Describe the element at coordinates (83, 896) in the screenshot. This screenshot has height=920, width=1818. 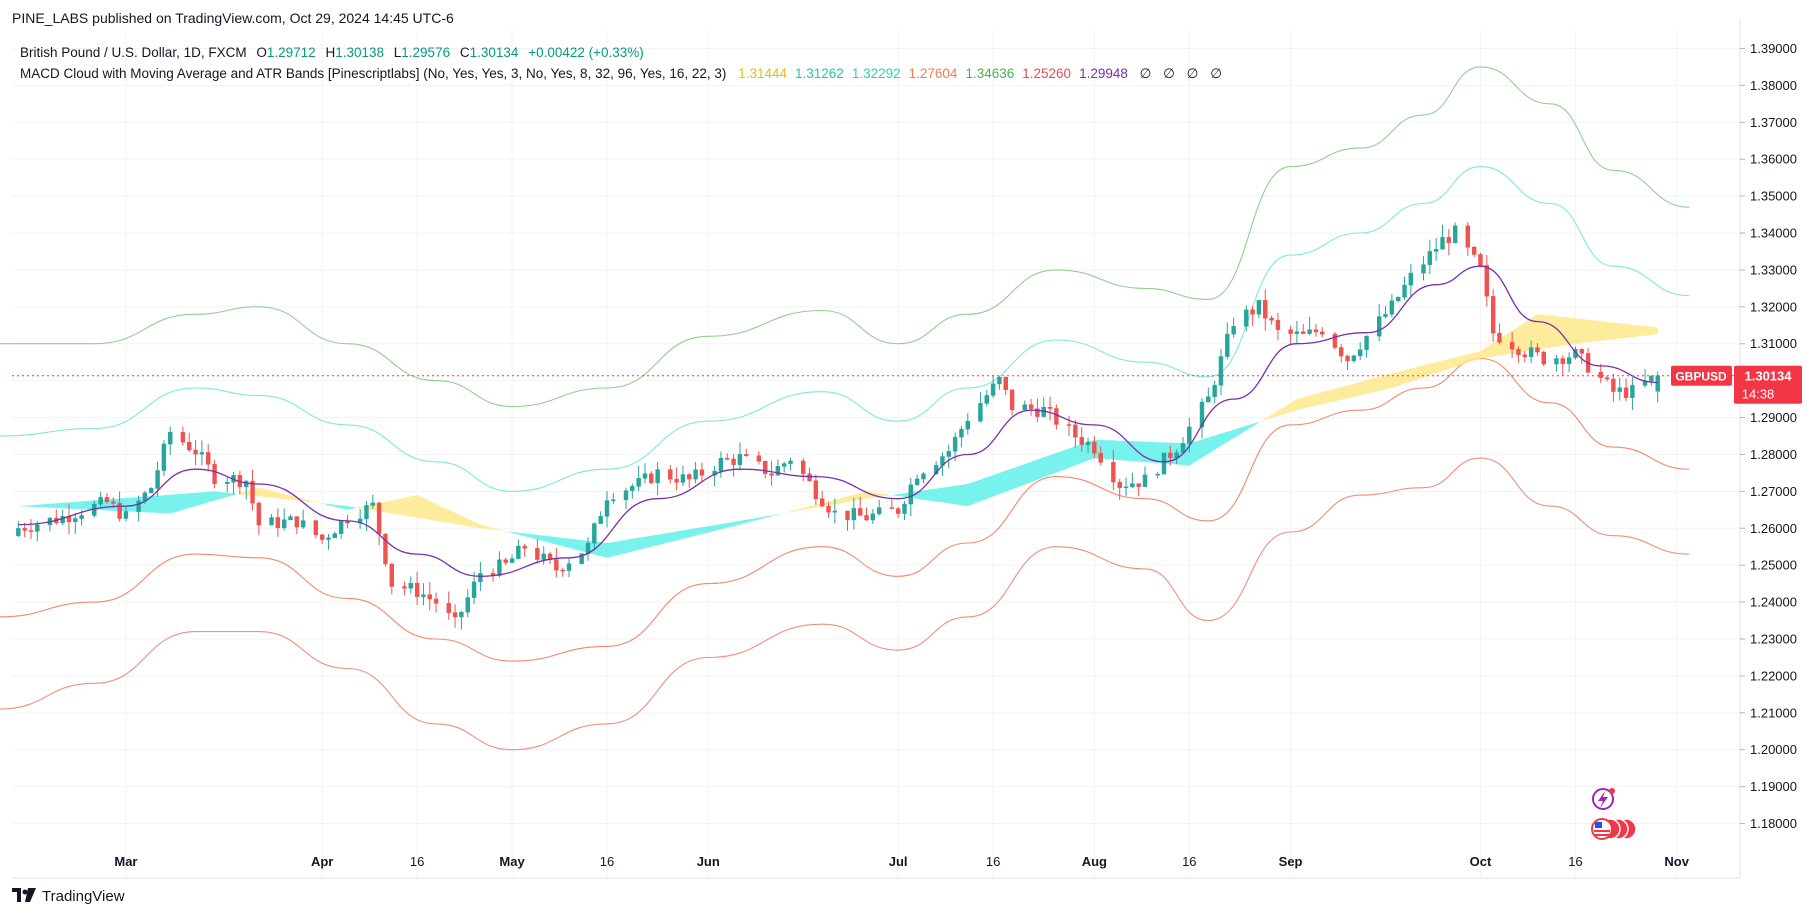
I see `footer-brand: TradingView` at that location.